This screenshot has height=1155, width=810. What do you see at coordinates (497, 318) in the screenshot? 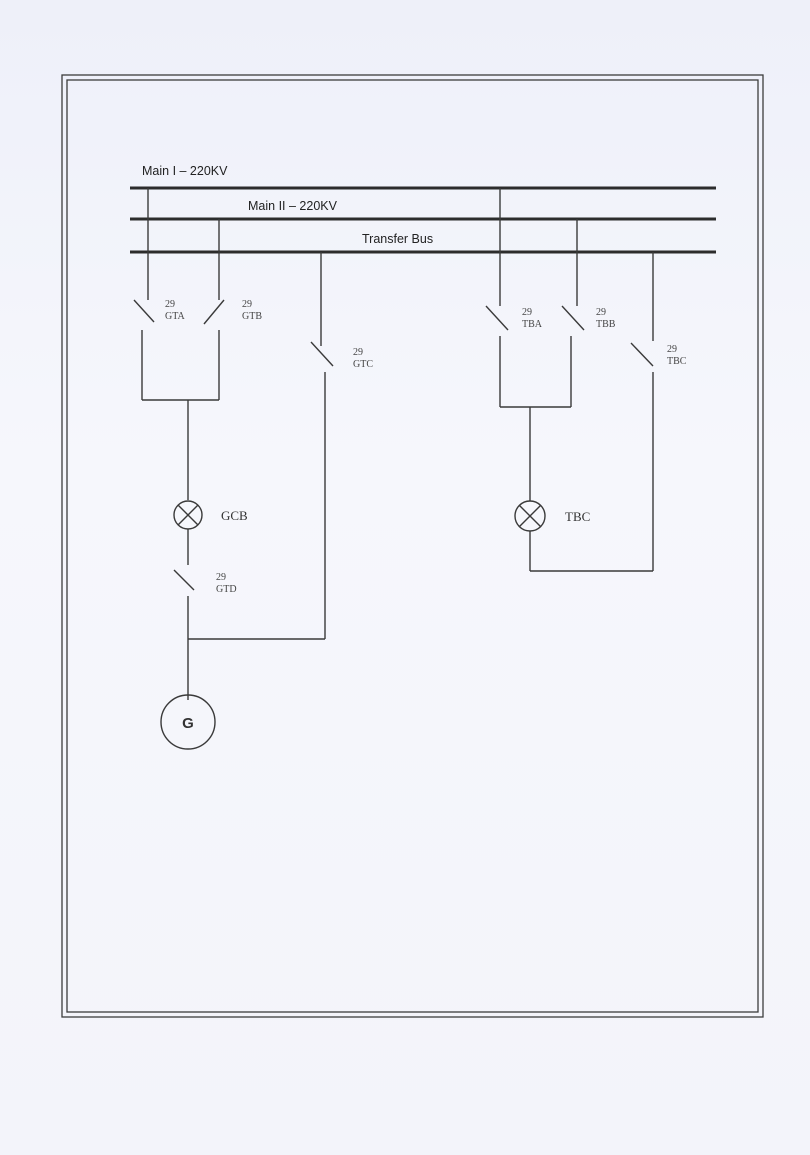
I see `tba-isolator-blade` at bounding box center [497, 318].